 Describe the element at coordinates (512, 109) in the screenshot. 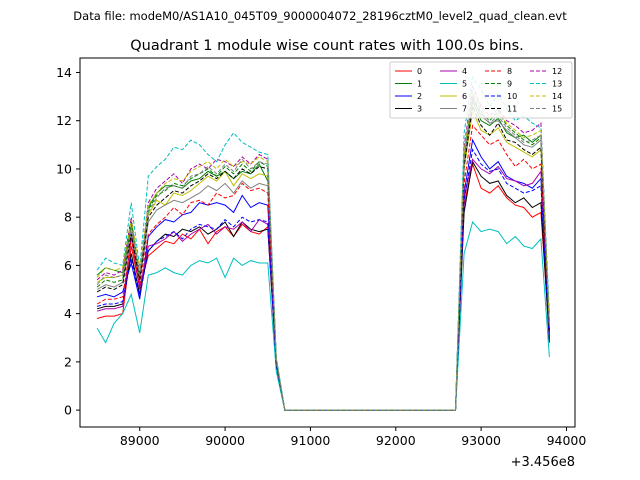

I see `legend-label-11: 11` at that location.